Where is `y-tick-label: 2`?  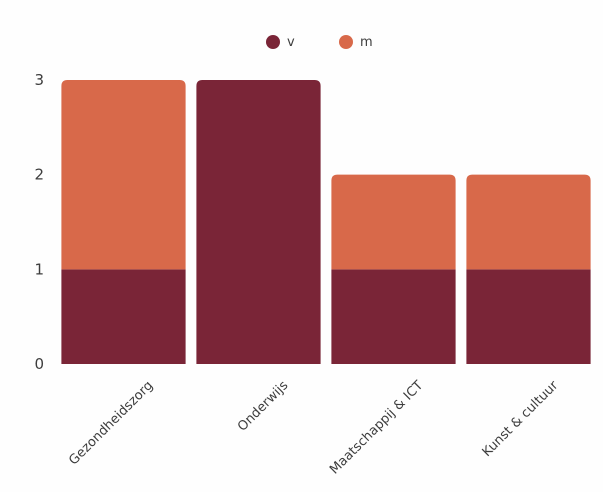
y-tick-label: 2 is located at coordinates (39, 175).